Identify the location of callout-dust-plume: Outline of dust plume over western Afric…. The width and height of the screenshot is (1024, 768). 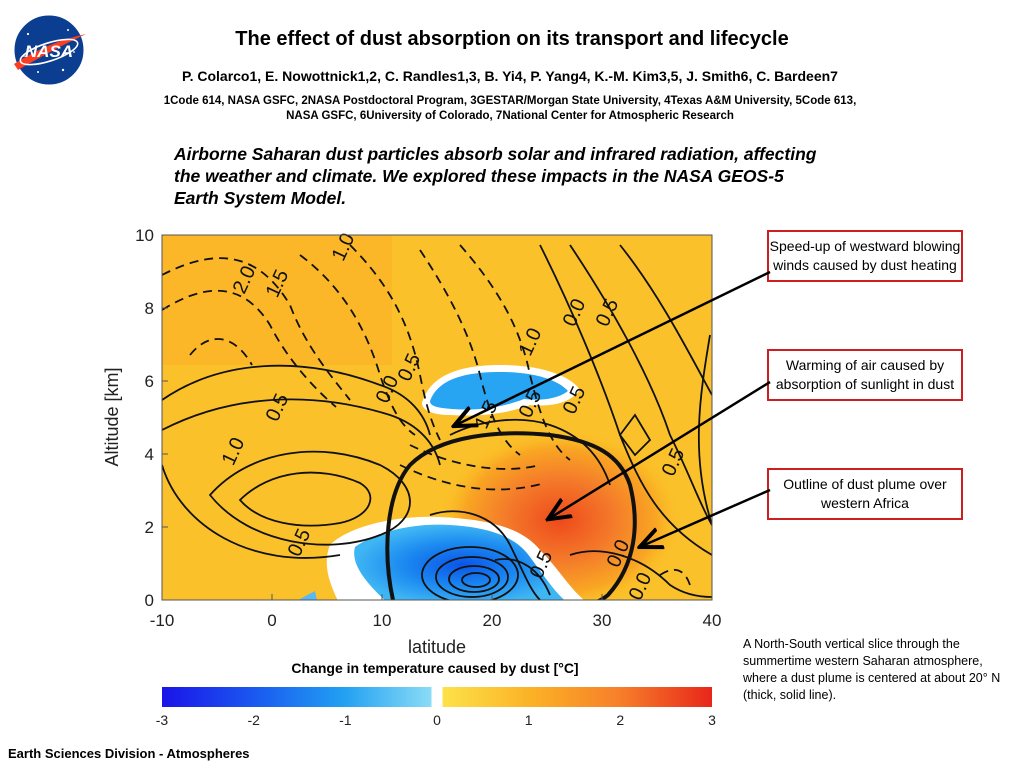
(865, 494).